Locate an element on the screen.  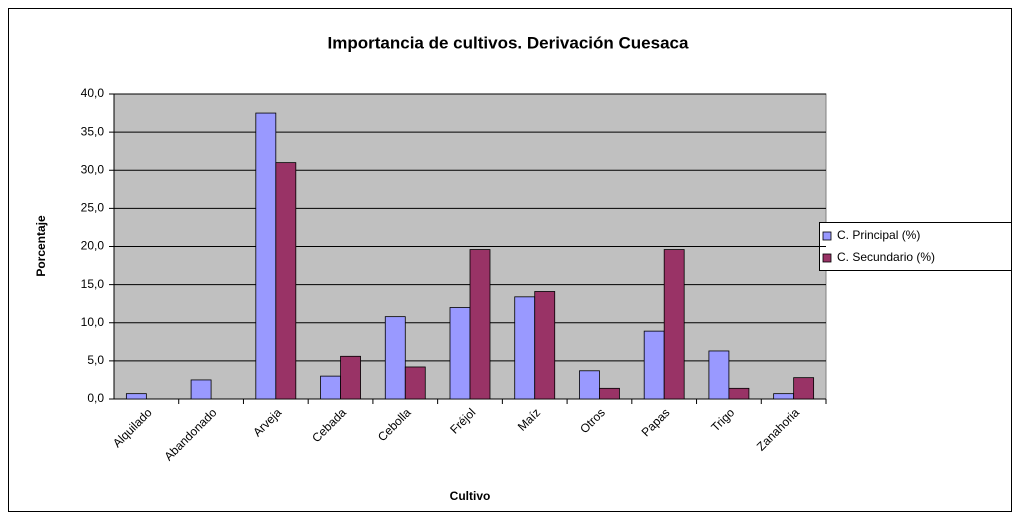
x-axis-title: Cultivo is located at coordinates (470, 496).